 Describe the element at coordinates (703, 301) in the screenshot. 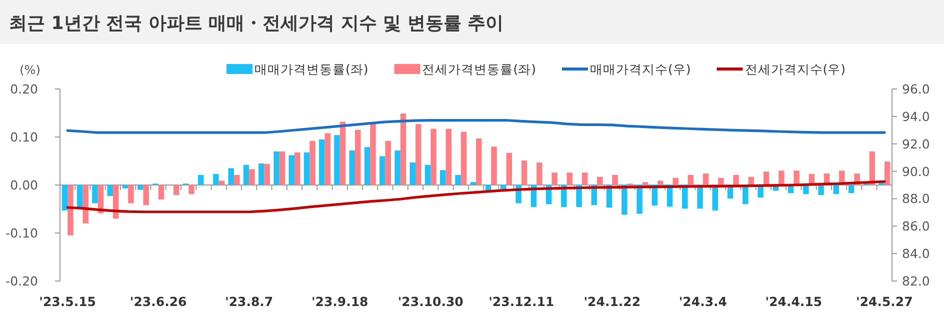

I see `x-tick-label: '24.3.4` at that location.